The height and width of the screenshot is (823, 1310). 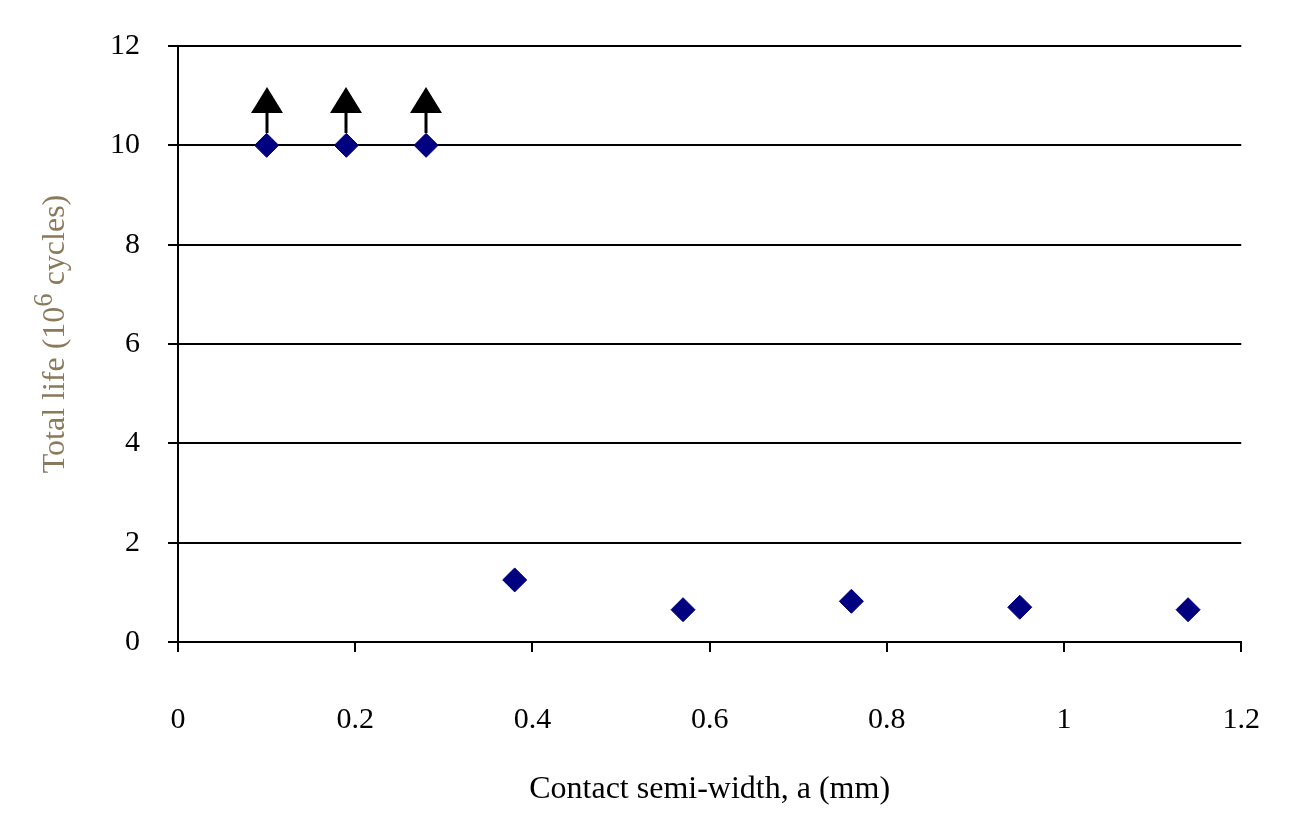 What do you see at coordinates (709, 717) in the screenshot?
I see `x-tick-label: 0.6` at bounding box center [709, 717].